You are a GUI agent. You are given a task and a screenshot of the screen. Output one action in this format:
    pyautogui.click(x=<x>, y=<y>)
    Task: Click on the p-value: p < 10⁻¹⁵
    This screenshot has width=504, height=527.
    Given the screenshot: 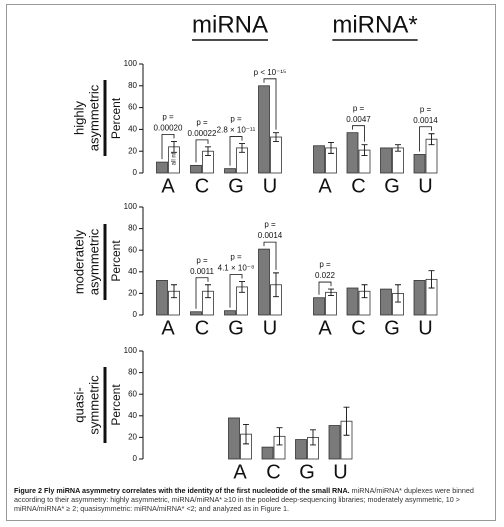 What is the action you would take?
    pyautogui.click(x=270, y=72)
    